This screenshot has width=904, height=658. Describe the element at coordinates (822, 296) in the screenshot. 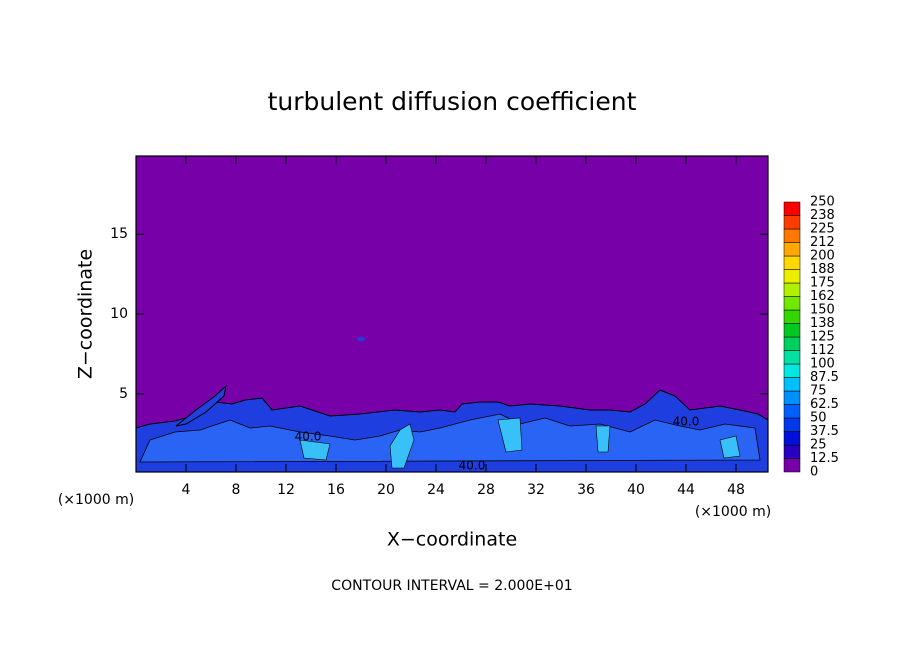

I see `colorbar-label: 162` at that location.